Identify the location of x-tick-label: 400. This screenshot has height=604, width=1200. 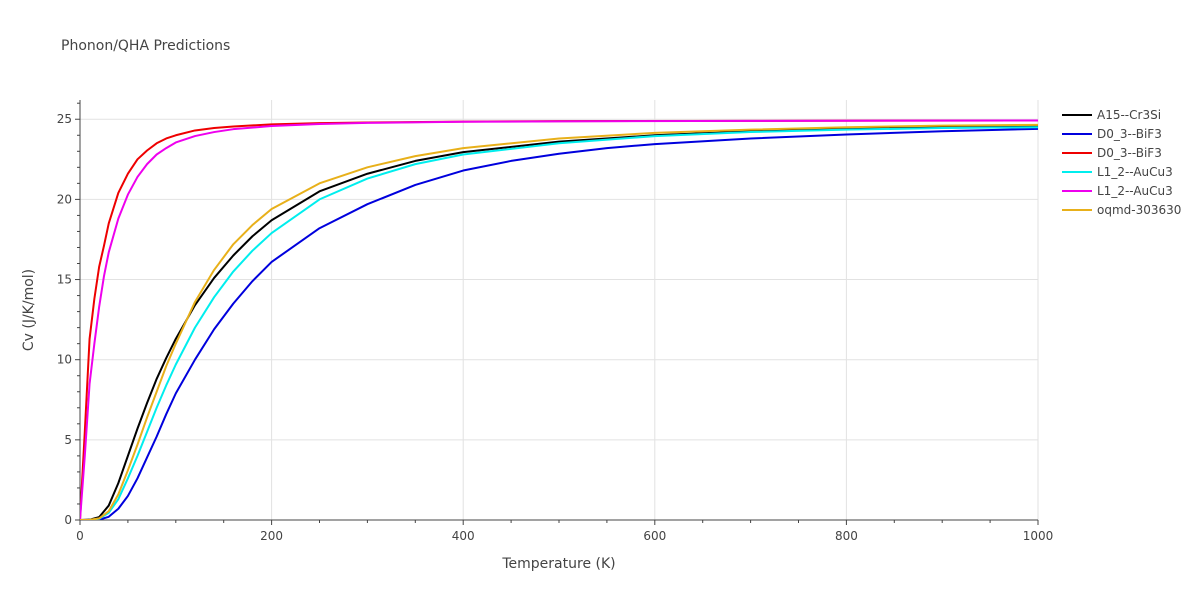
(463, 536).